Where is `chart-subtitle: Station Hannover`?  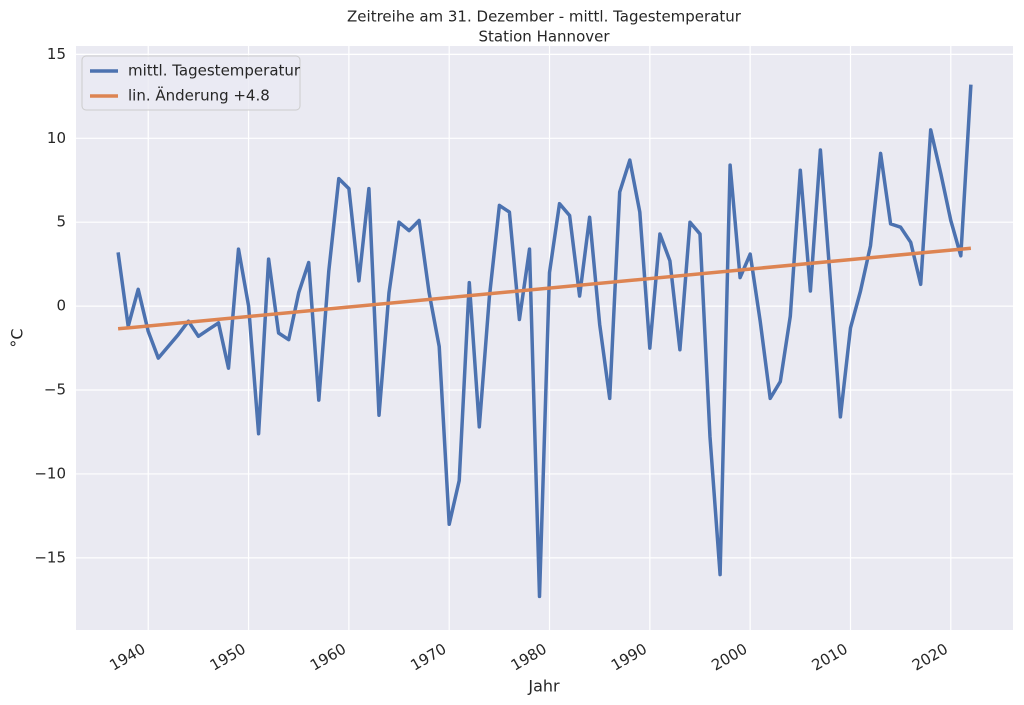
chart-subtitle: Station Hannover is located at coordinates (544, 37).